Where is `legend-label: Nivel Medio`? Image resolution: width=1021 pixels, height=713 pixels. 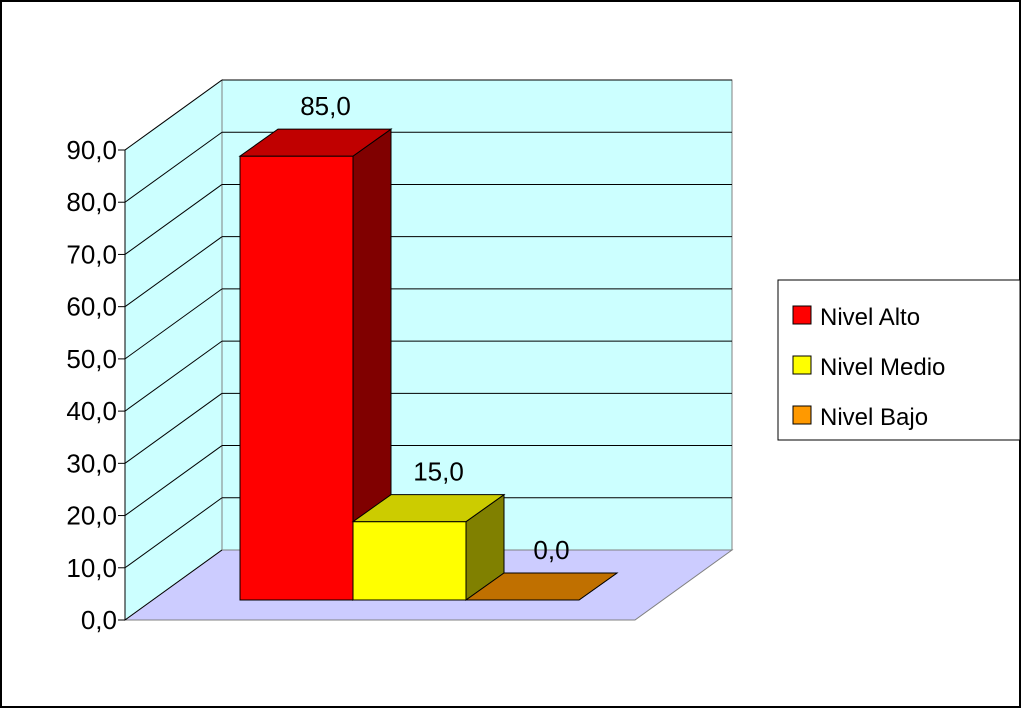
legend-label: Nivel Medio is located at coordinates (882, 367).